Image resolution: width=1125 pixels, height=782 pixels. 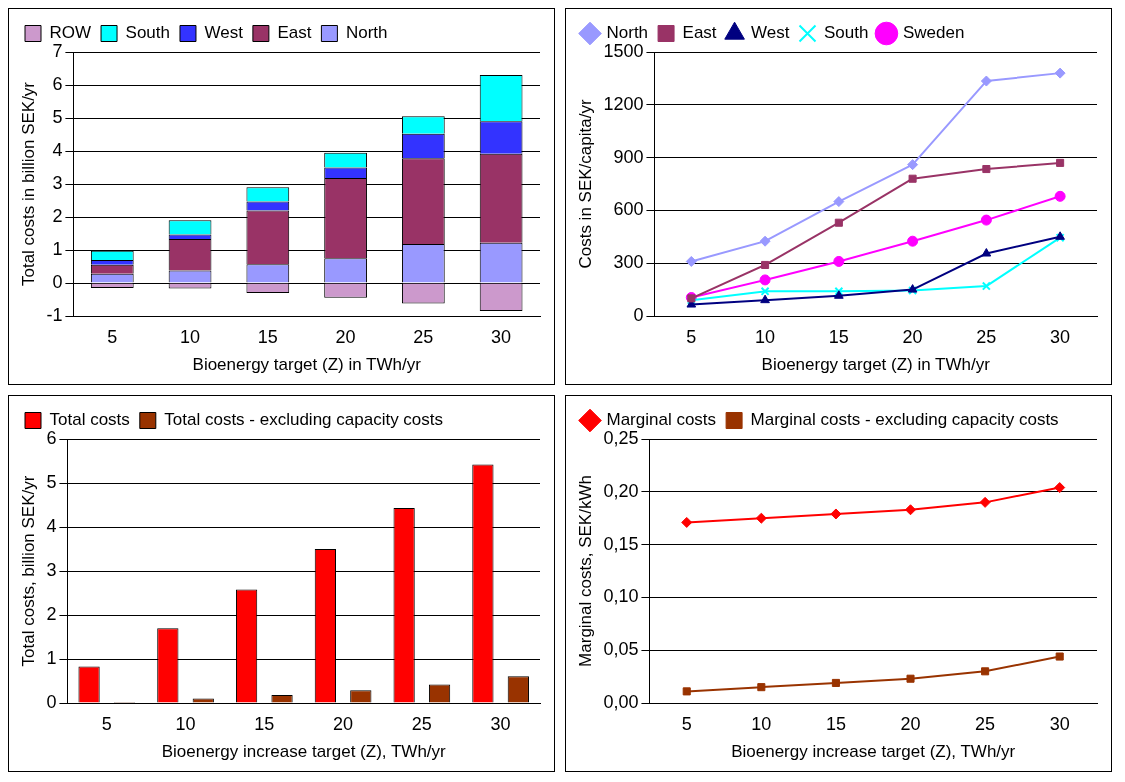 I want to click on legend-label: Marginal costs - excluding capacity costs, so click(x=904, y=420).